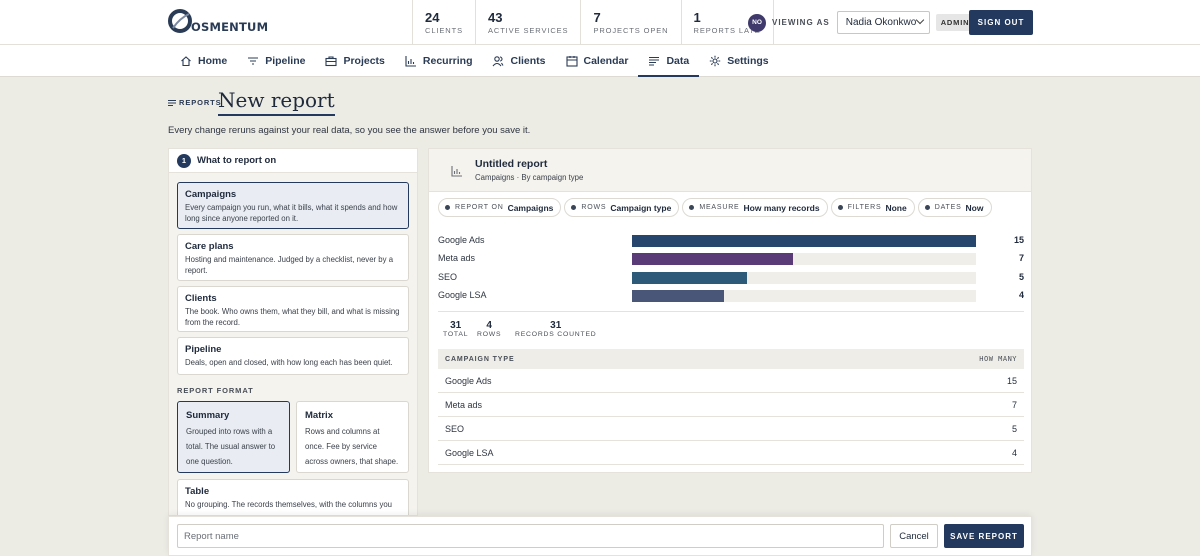 The height and width of the screenshot is (556, 1200). What do you see at coordinates (1014, 404) in the screenshot?
I see `cell-how-many: 7` at bounding box center [1014, 404].